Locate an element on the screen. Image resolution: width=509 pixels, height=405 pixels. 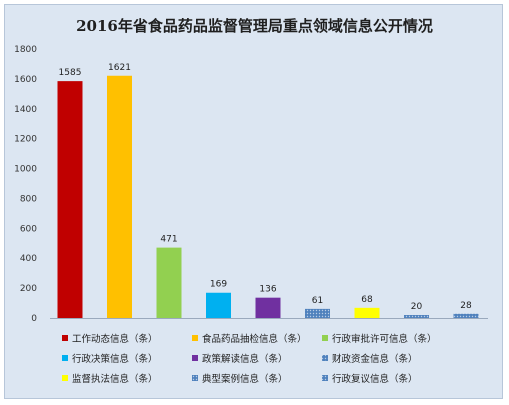
legend-label: 食品药品抽检信息（条） is located at coordinates (254, 339).